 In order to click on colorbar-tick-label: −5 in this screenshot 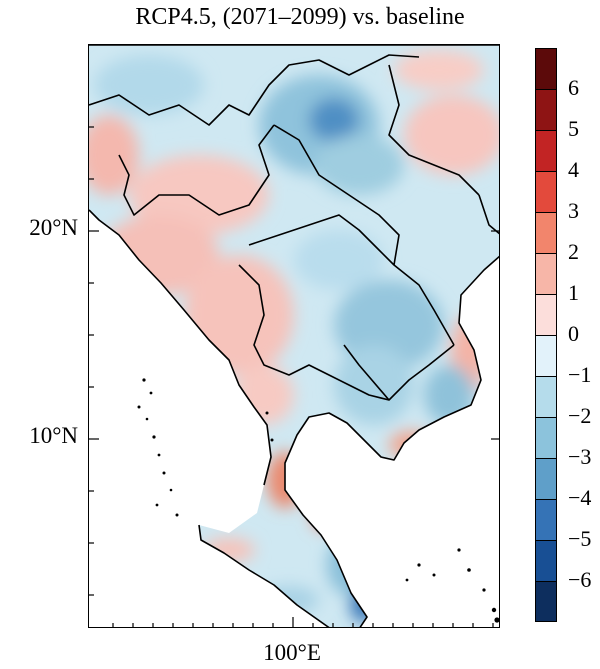, I will do `click(580, 538)`.